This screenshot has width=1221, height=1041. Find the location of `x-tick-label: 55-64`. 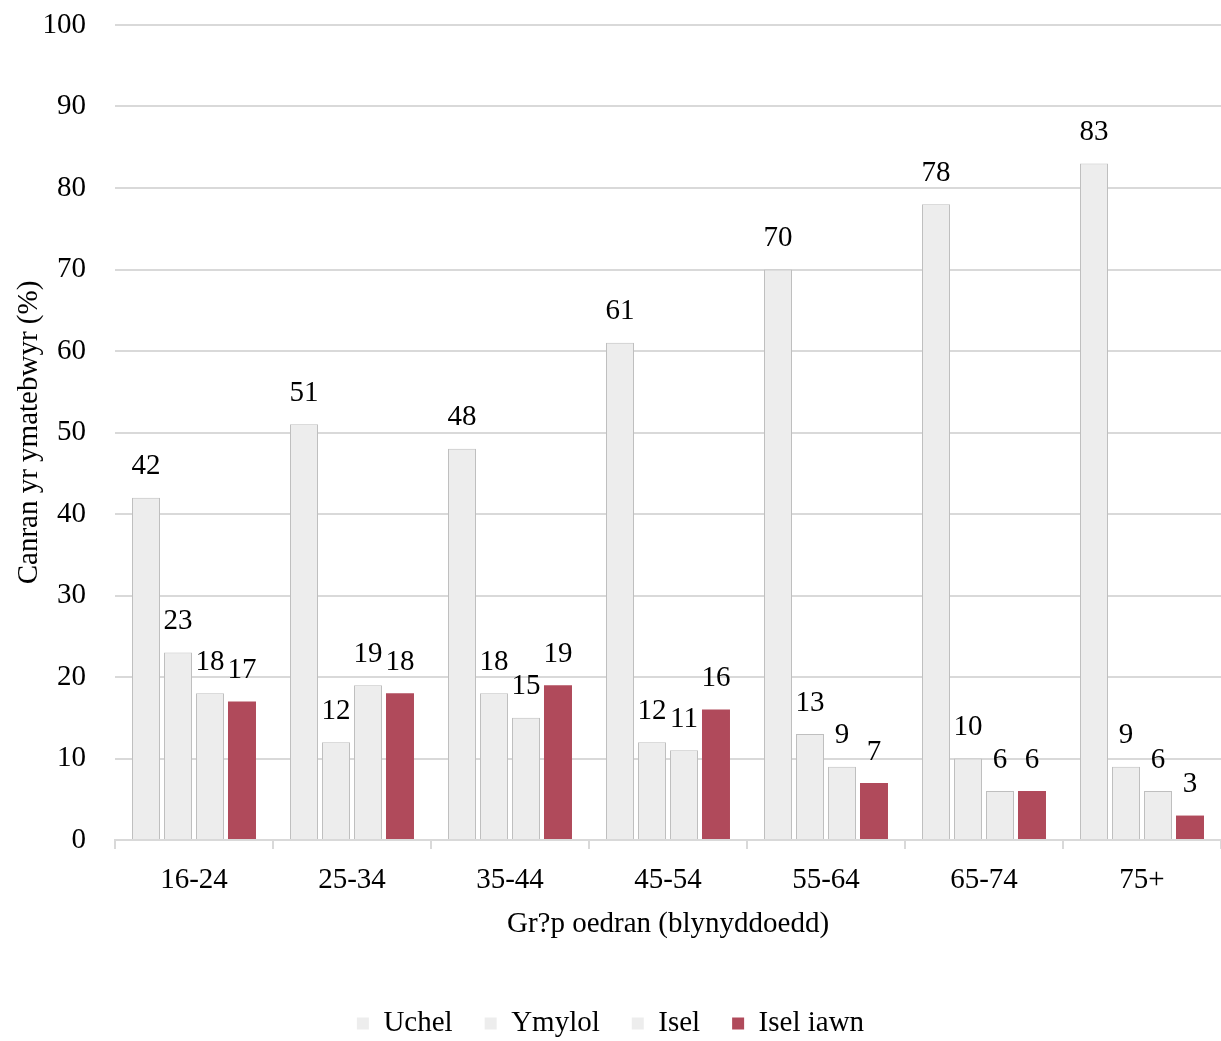

x-tick-label: 55-64 is located at coordinates (826, 878).